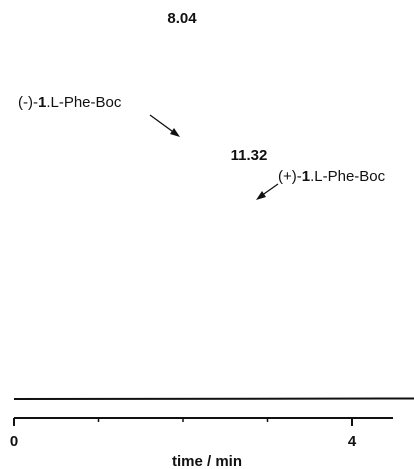  Describe the element at coordinates (70, 102) in the screenshot. I see `annotation-label-1: (-)-1.L-Phe-Boc` at that location.